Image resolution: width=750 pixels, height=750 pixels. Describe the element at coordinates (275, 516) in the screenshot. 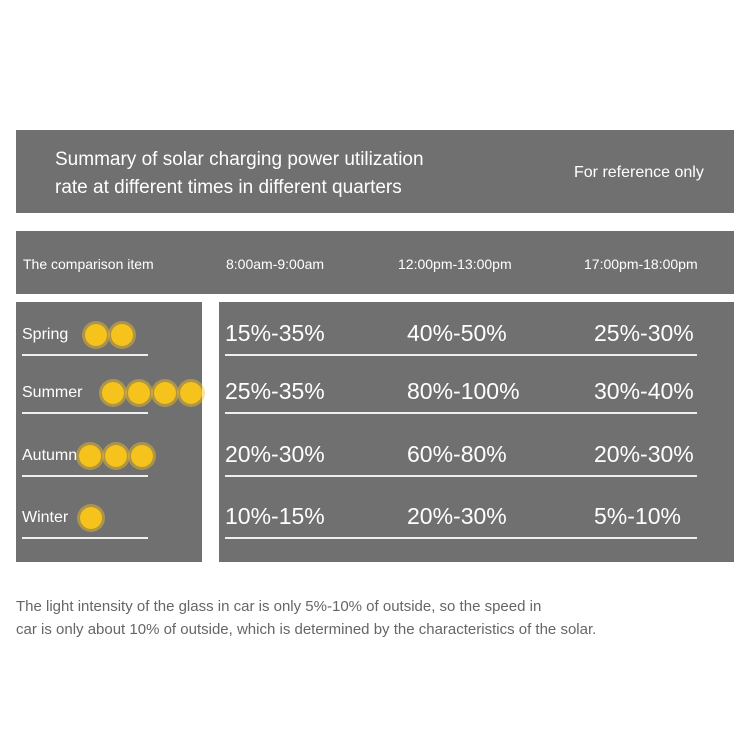

I see `value-cell: 10%-15%` at that location.